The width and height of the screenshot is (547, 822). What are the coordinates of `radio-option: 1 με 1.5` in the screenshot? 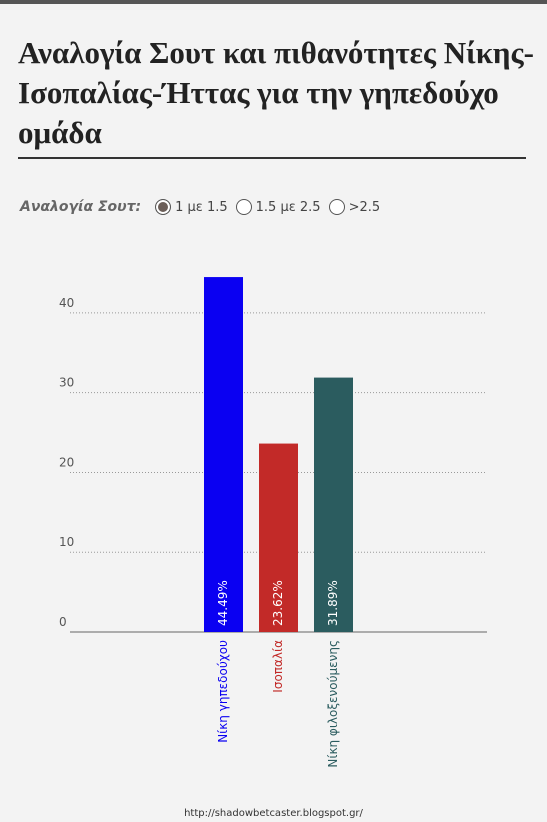 It's located at (191, 207).